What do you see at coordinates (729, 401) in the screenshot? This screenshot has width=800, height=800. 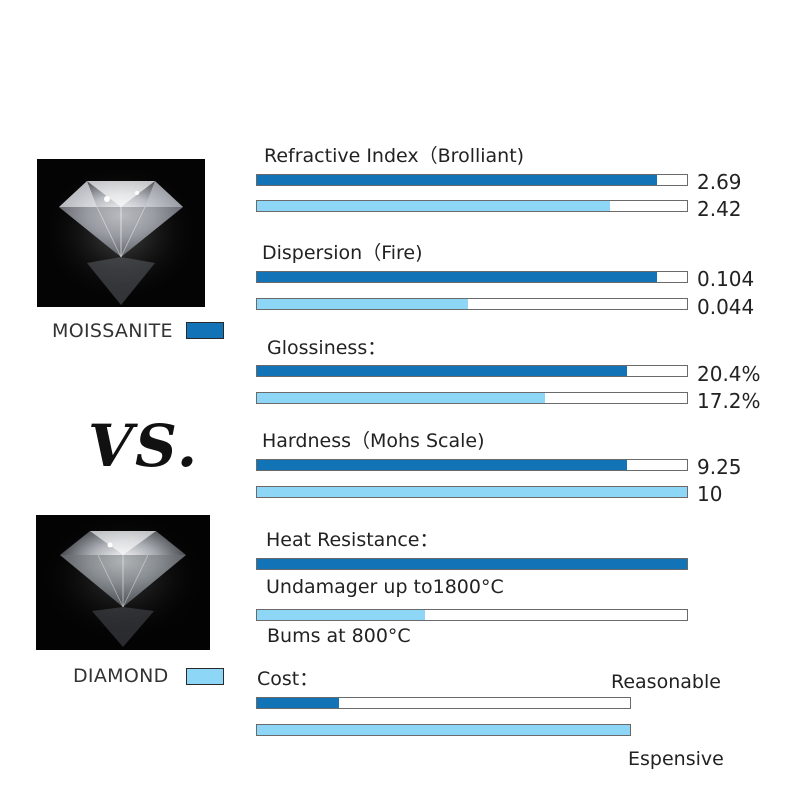 I see `bar-value-label: 17.2%` at bounding box center [729, 401].